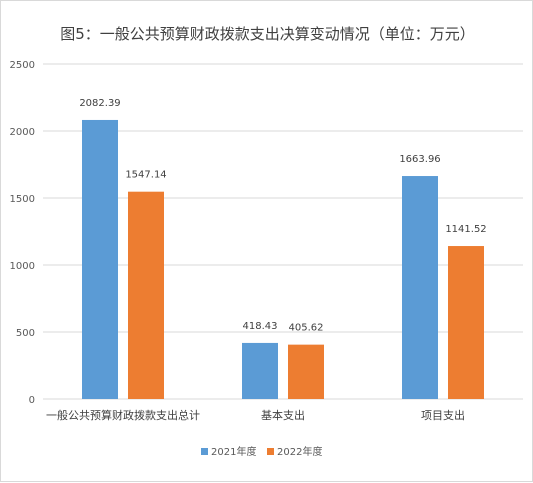  Describe the element at coordinates (267, 34) in the screenshot. I see `chart-title: 图5：一般公共预算财政拨款支出决算变动情况（单位：万元）` at that location.